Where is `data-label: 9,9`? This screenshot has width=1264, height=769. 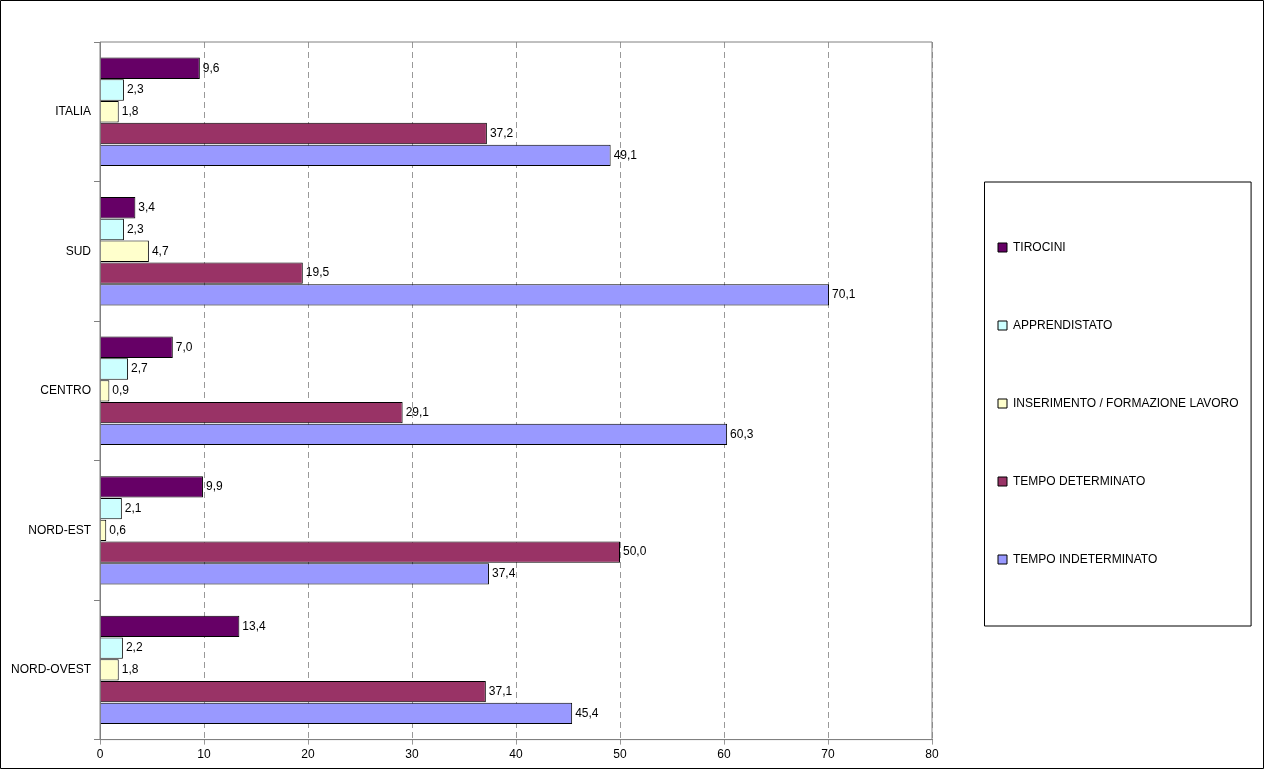
data-label: 9,9 is located at coordinates (214, 486).